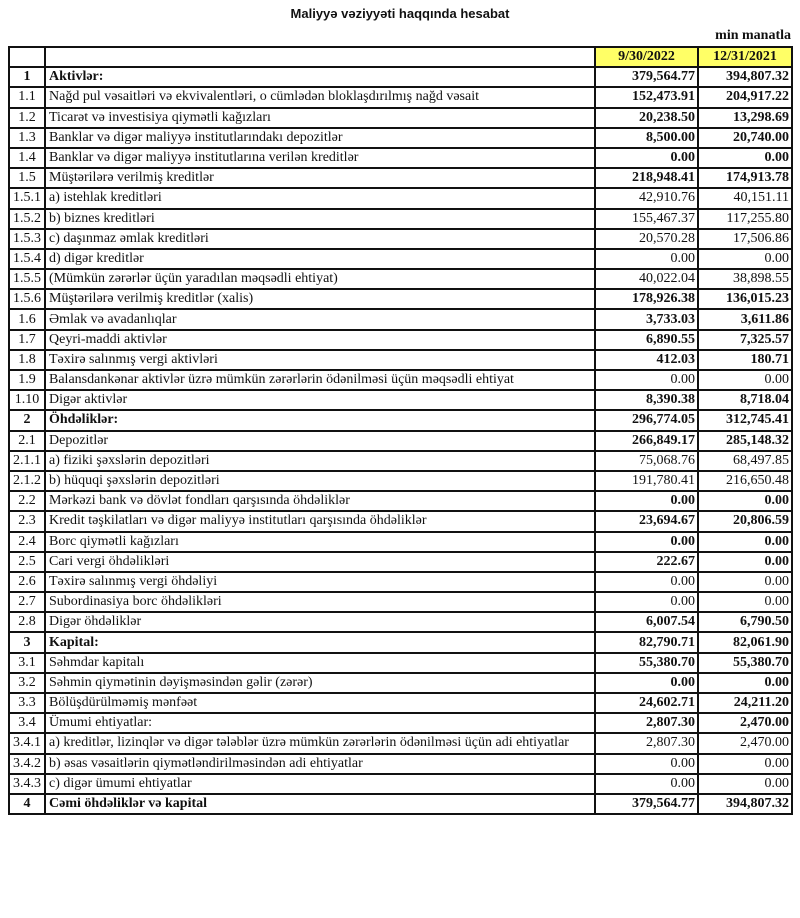  What do you see at coordinates (320, 460) in the screenshot?
I see `row-label: a) fiziki şəxslərin depozitləri` at bounding box center [320, 460].